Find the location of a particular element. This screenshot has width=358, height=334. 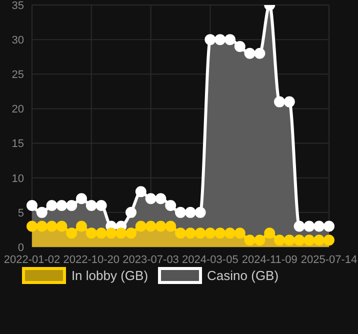

x-tick-label: 2022-10-20 is located at coordinates (91, 260).